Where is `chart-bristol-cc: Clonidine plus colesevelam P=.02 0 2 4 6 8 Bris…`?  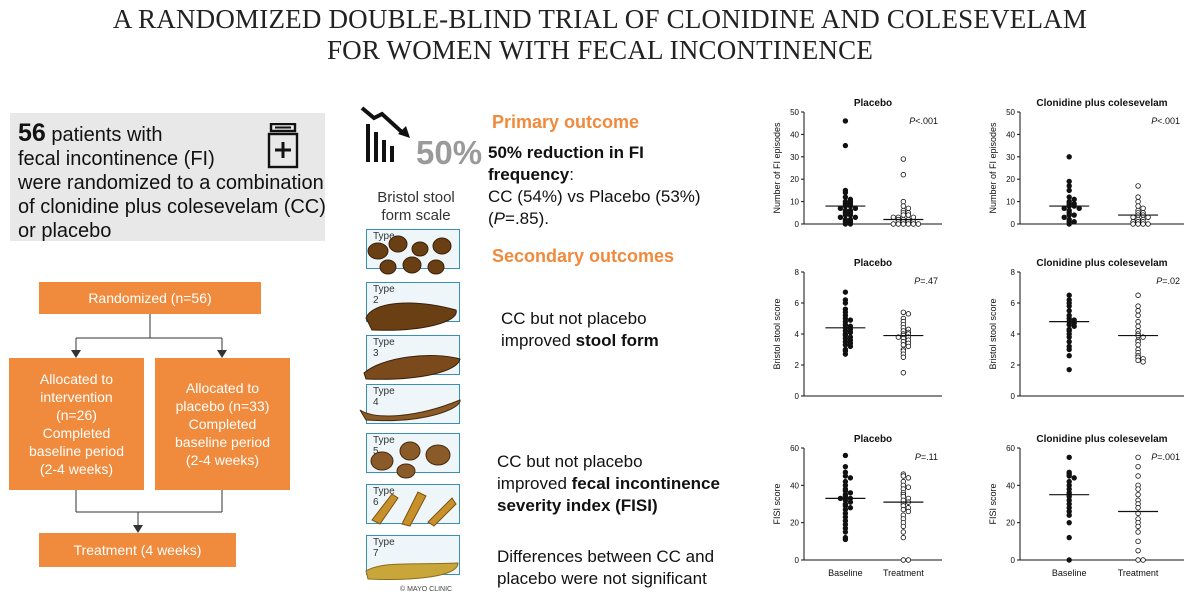 chart-bristol-cc: Clonidine plus colesevelam P=.02 0 2 4 6 8 Bris… is located at coordinates (1083, 331).